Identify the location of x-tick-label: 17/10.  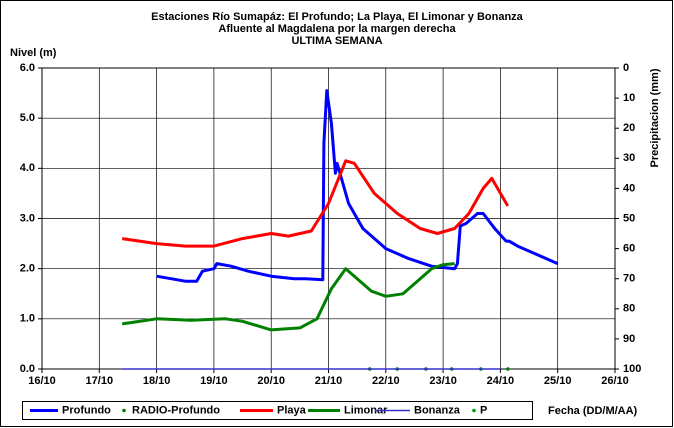
(100, 381).